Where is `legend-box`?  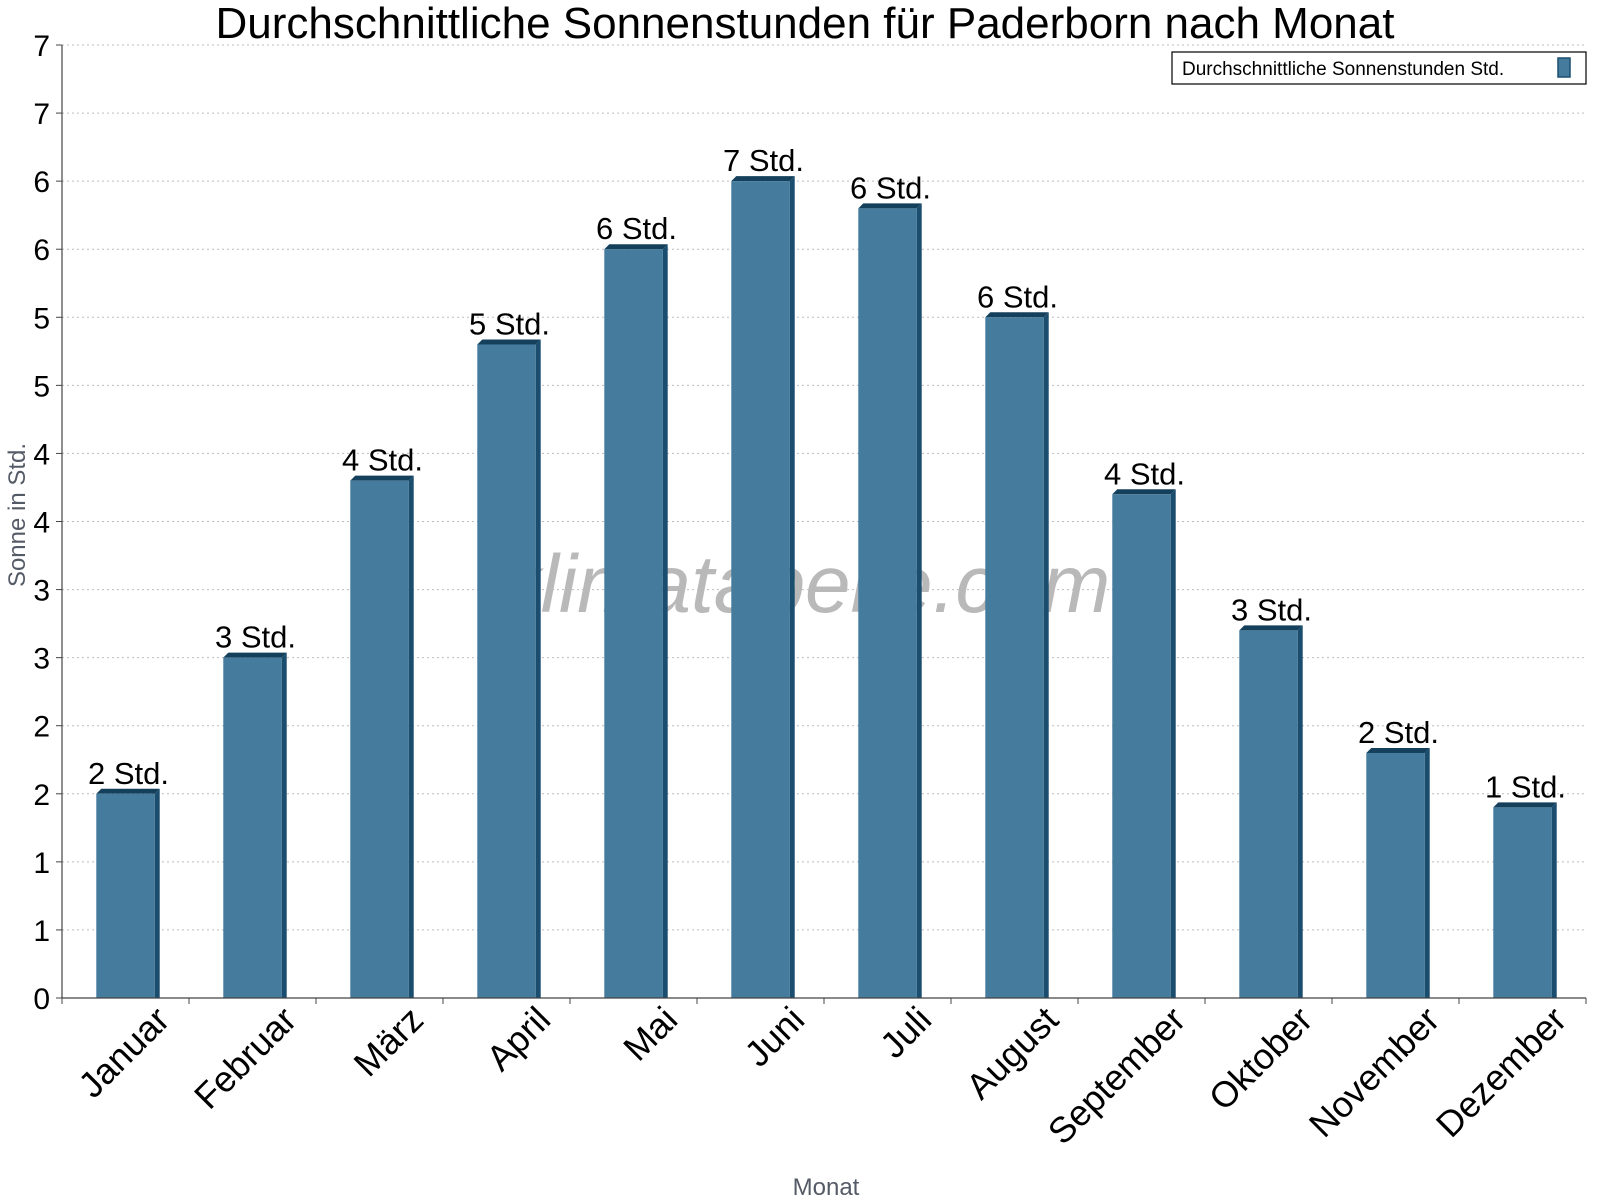 legend-box is located at coordinates (1379, 68).